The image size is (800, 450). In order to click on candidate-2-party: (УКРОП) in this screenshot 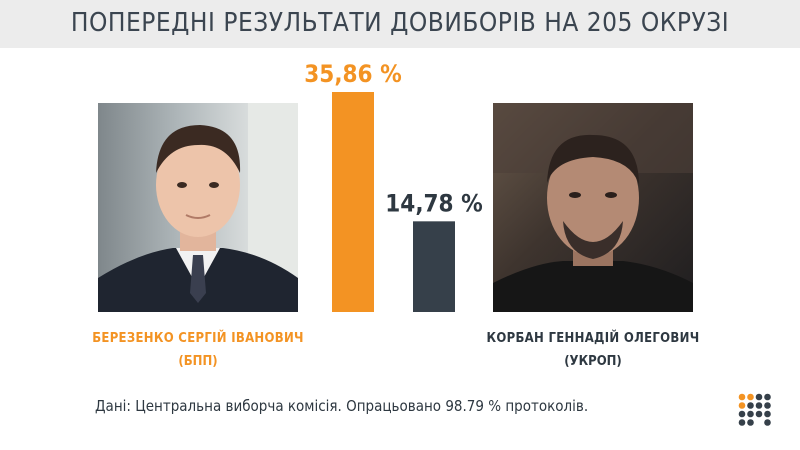, I will do `click(593, 361)`.